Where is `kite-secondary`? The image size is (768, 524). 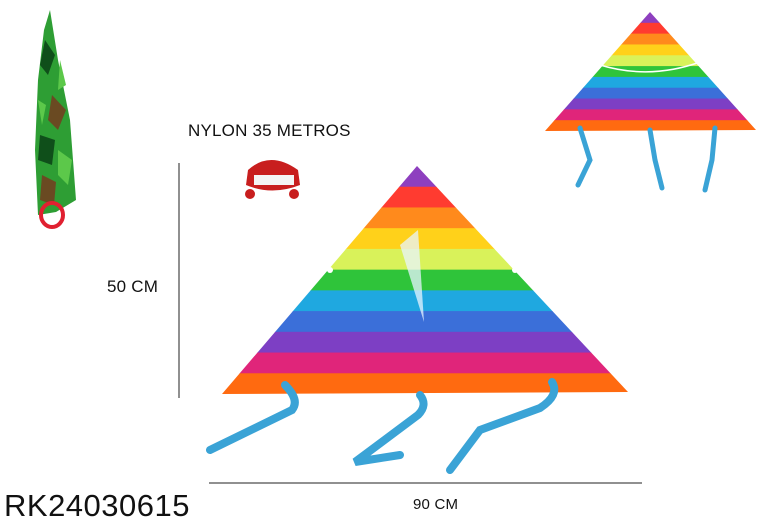 kite-secondary is located at coordinates (650, 71).